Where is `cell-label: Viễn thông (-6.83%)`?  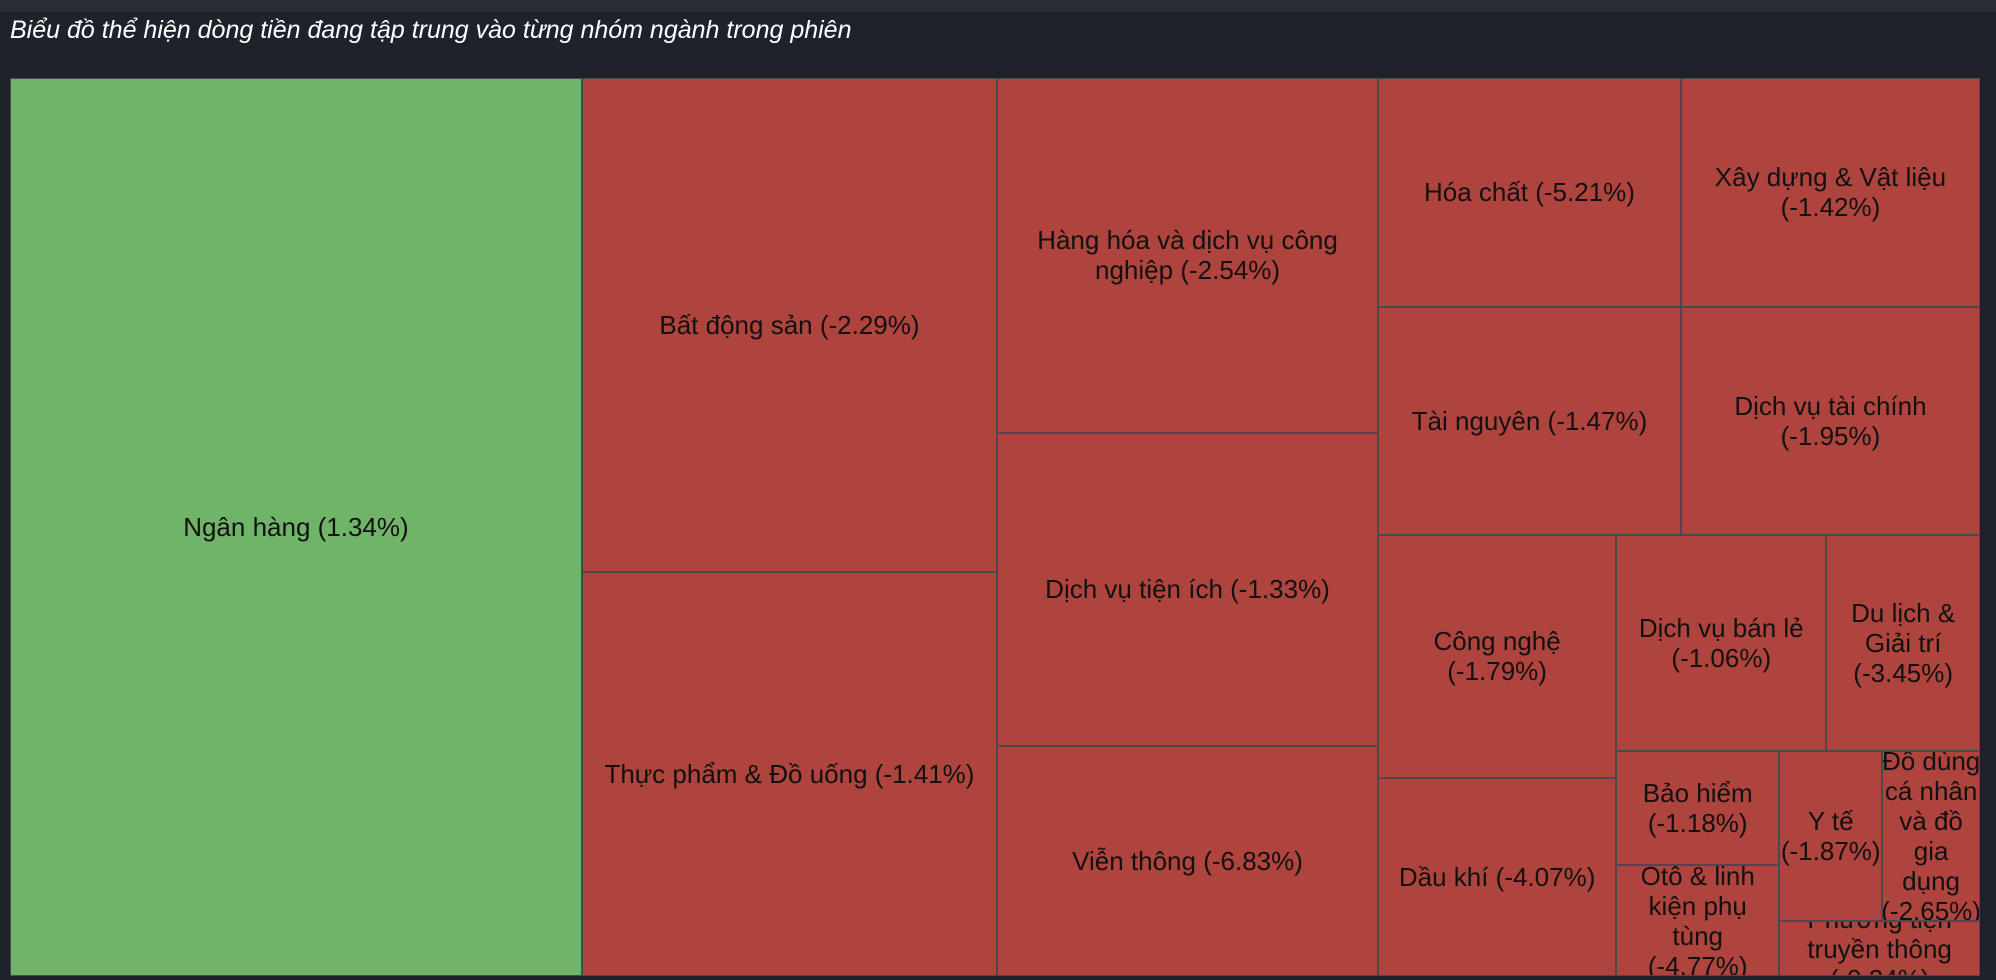
cell-label: Viễn thông (-6.83%) is located at coordinates (1187, 860).